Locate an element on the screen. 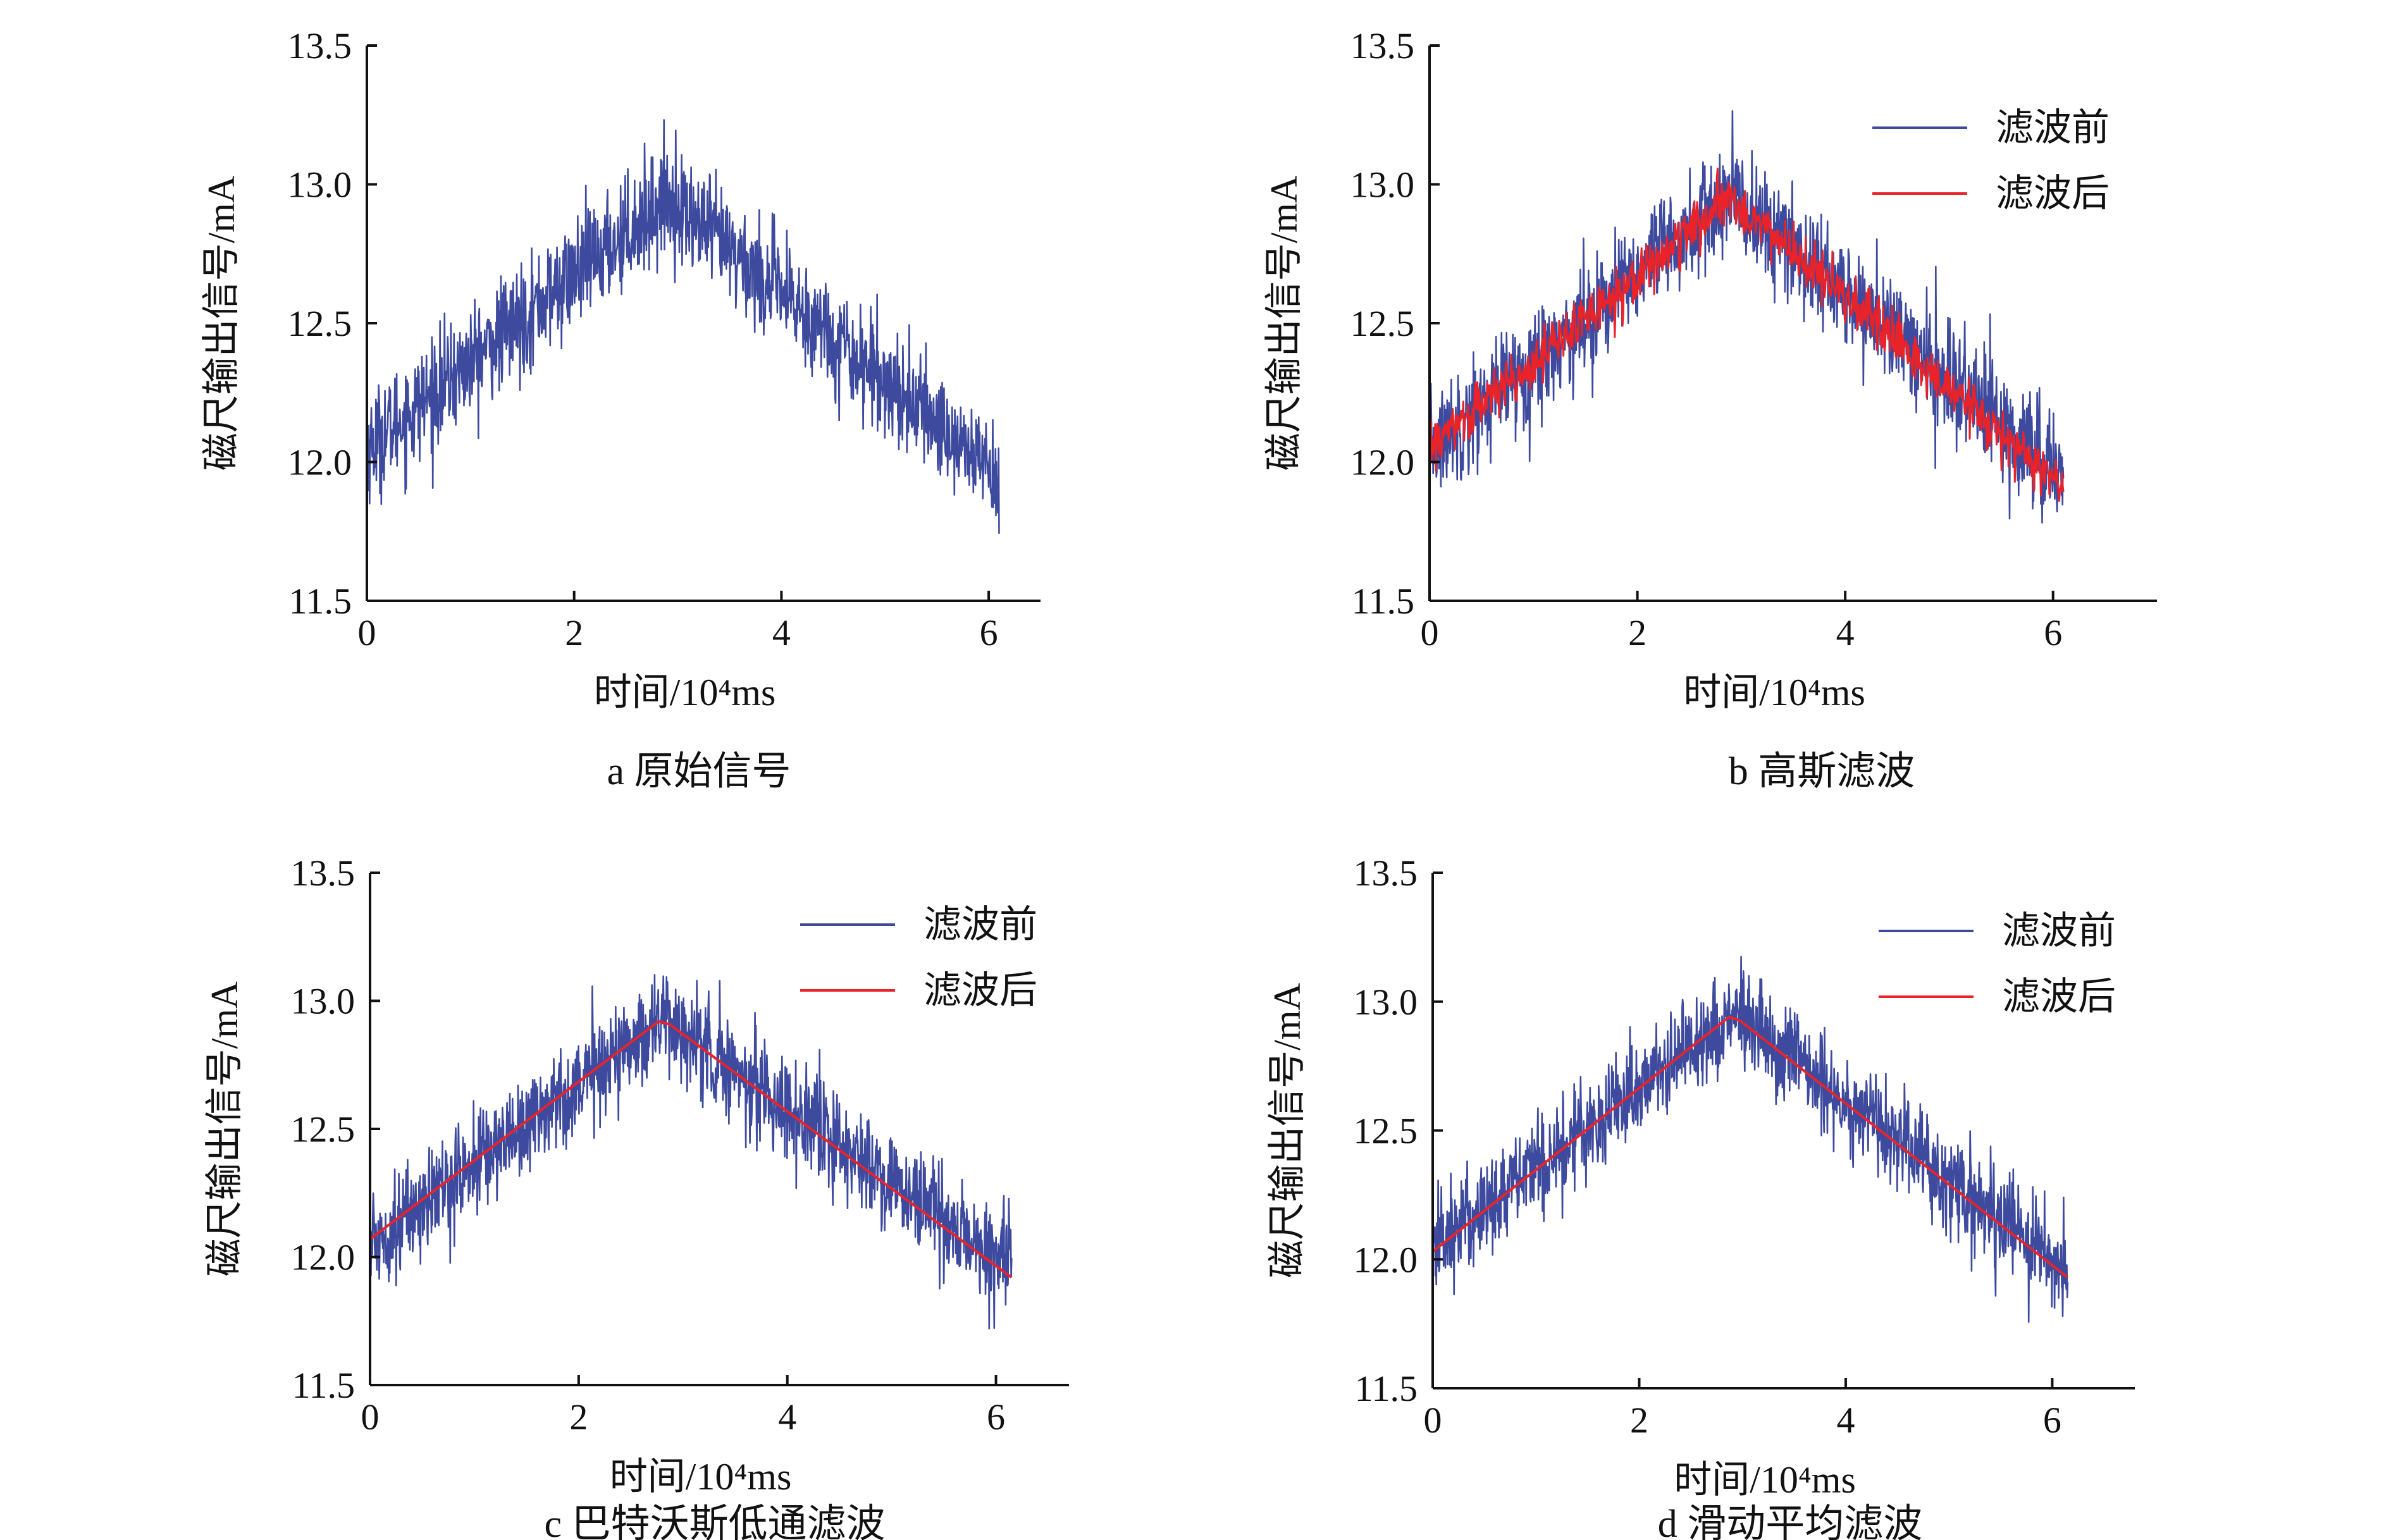 The width and height of the screenshot is (2391, 1540). panel-caption: c 巴特沃斯低通滤波 is located at coordinates (715, 1522).